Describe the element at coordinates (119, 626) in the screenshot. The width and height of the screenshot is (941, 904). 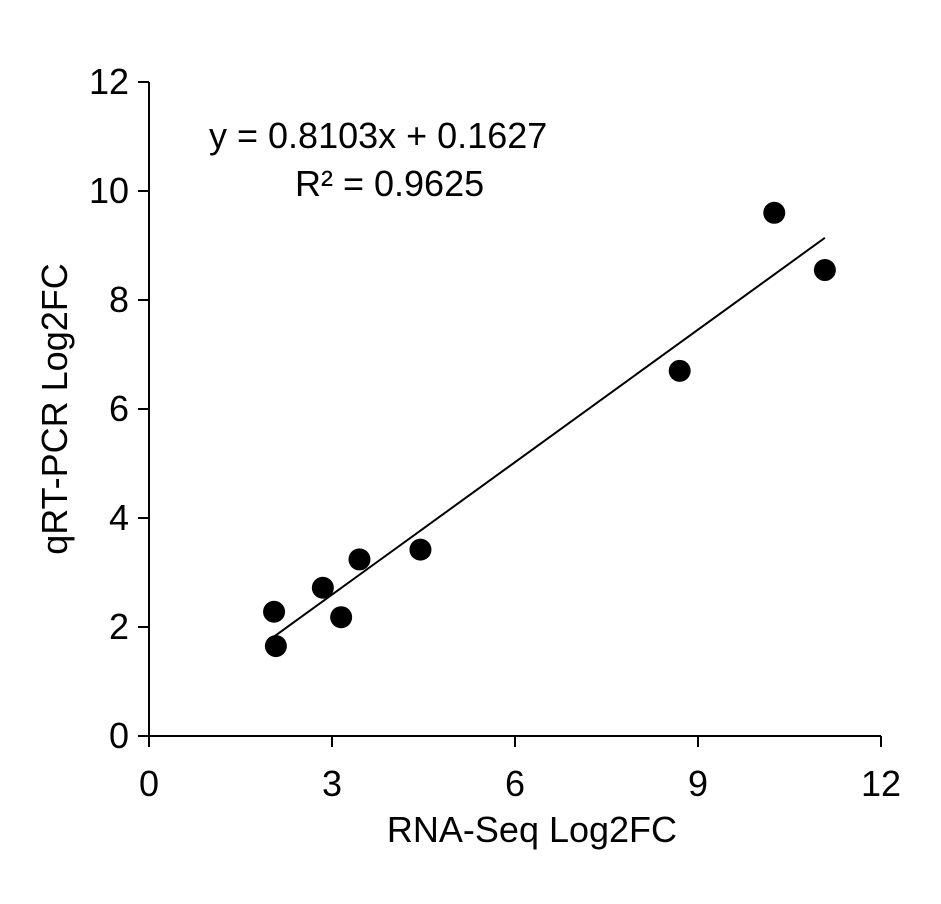
I see `y-tick-label: 2` at that location.